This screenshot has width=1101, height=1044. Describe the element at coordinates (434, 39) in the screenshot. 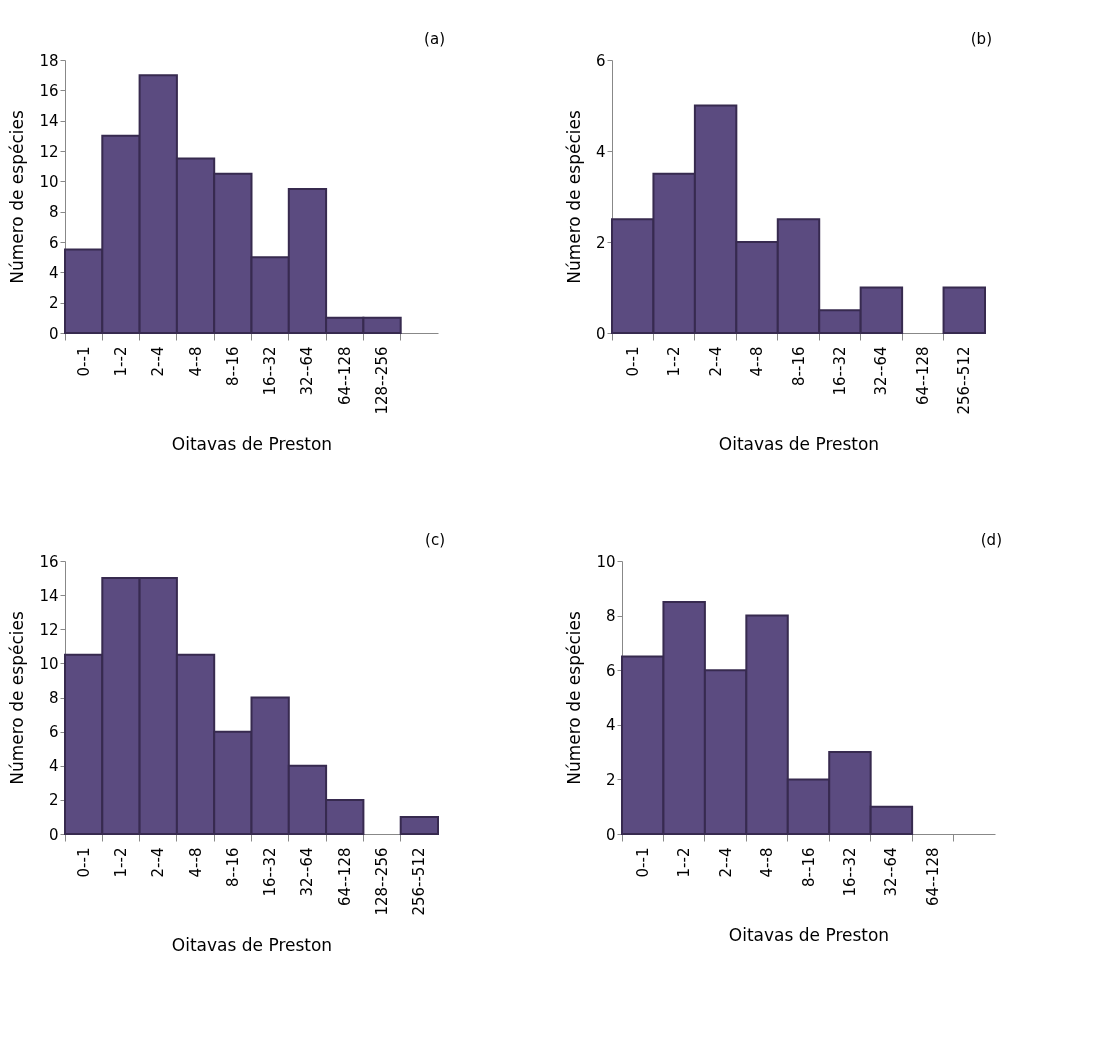

I see `text: (a)` at that location.